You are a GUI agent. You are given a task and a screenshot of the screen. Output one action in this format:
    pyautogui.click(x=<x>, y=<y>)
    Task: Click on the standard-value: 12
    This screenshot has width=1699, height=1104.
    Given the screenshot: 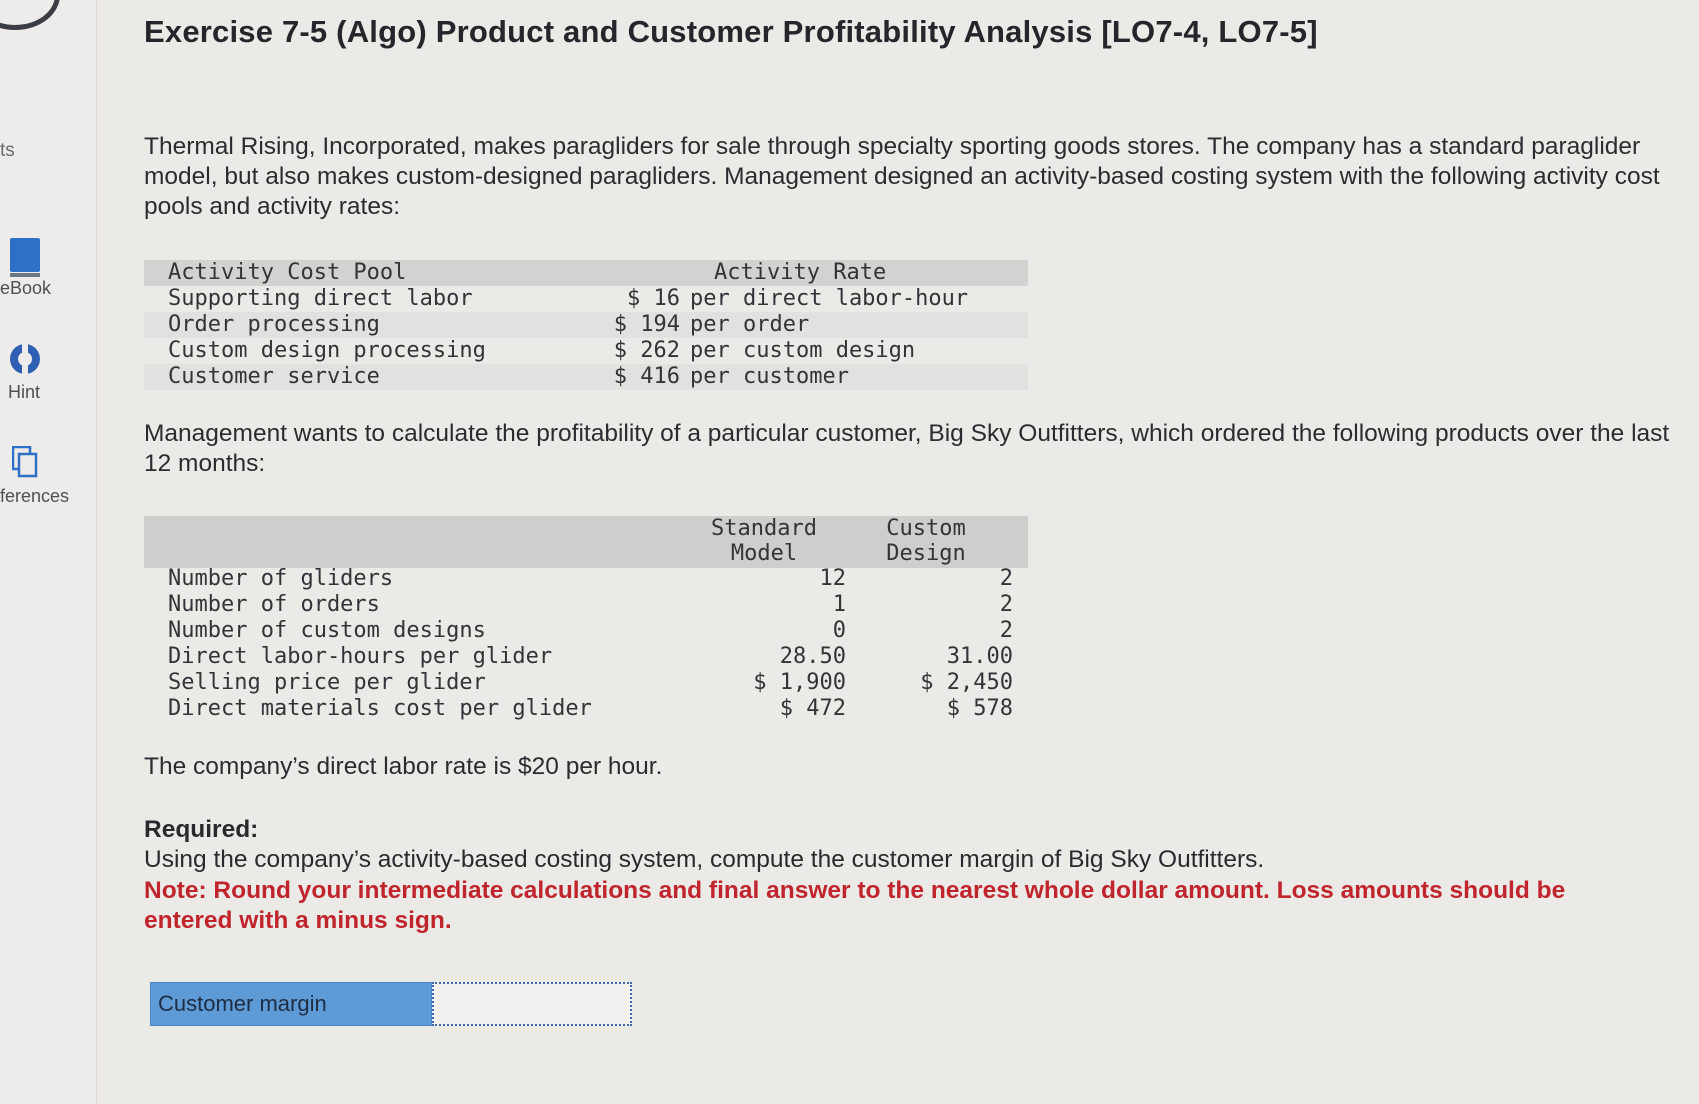 What is the action you would take?
    pyautogui.click(x=833, y=578)
    